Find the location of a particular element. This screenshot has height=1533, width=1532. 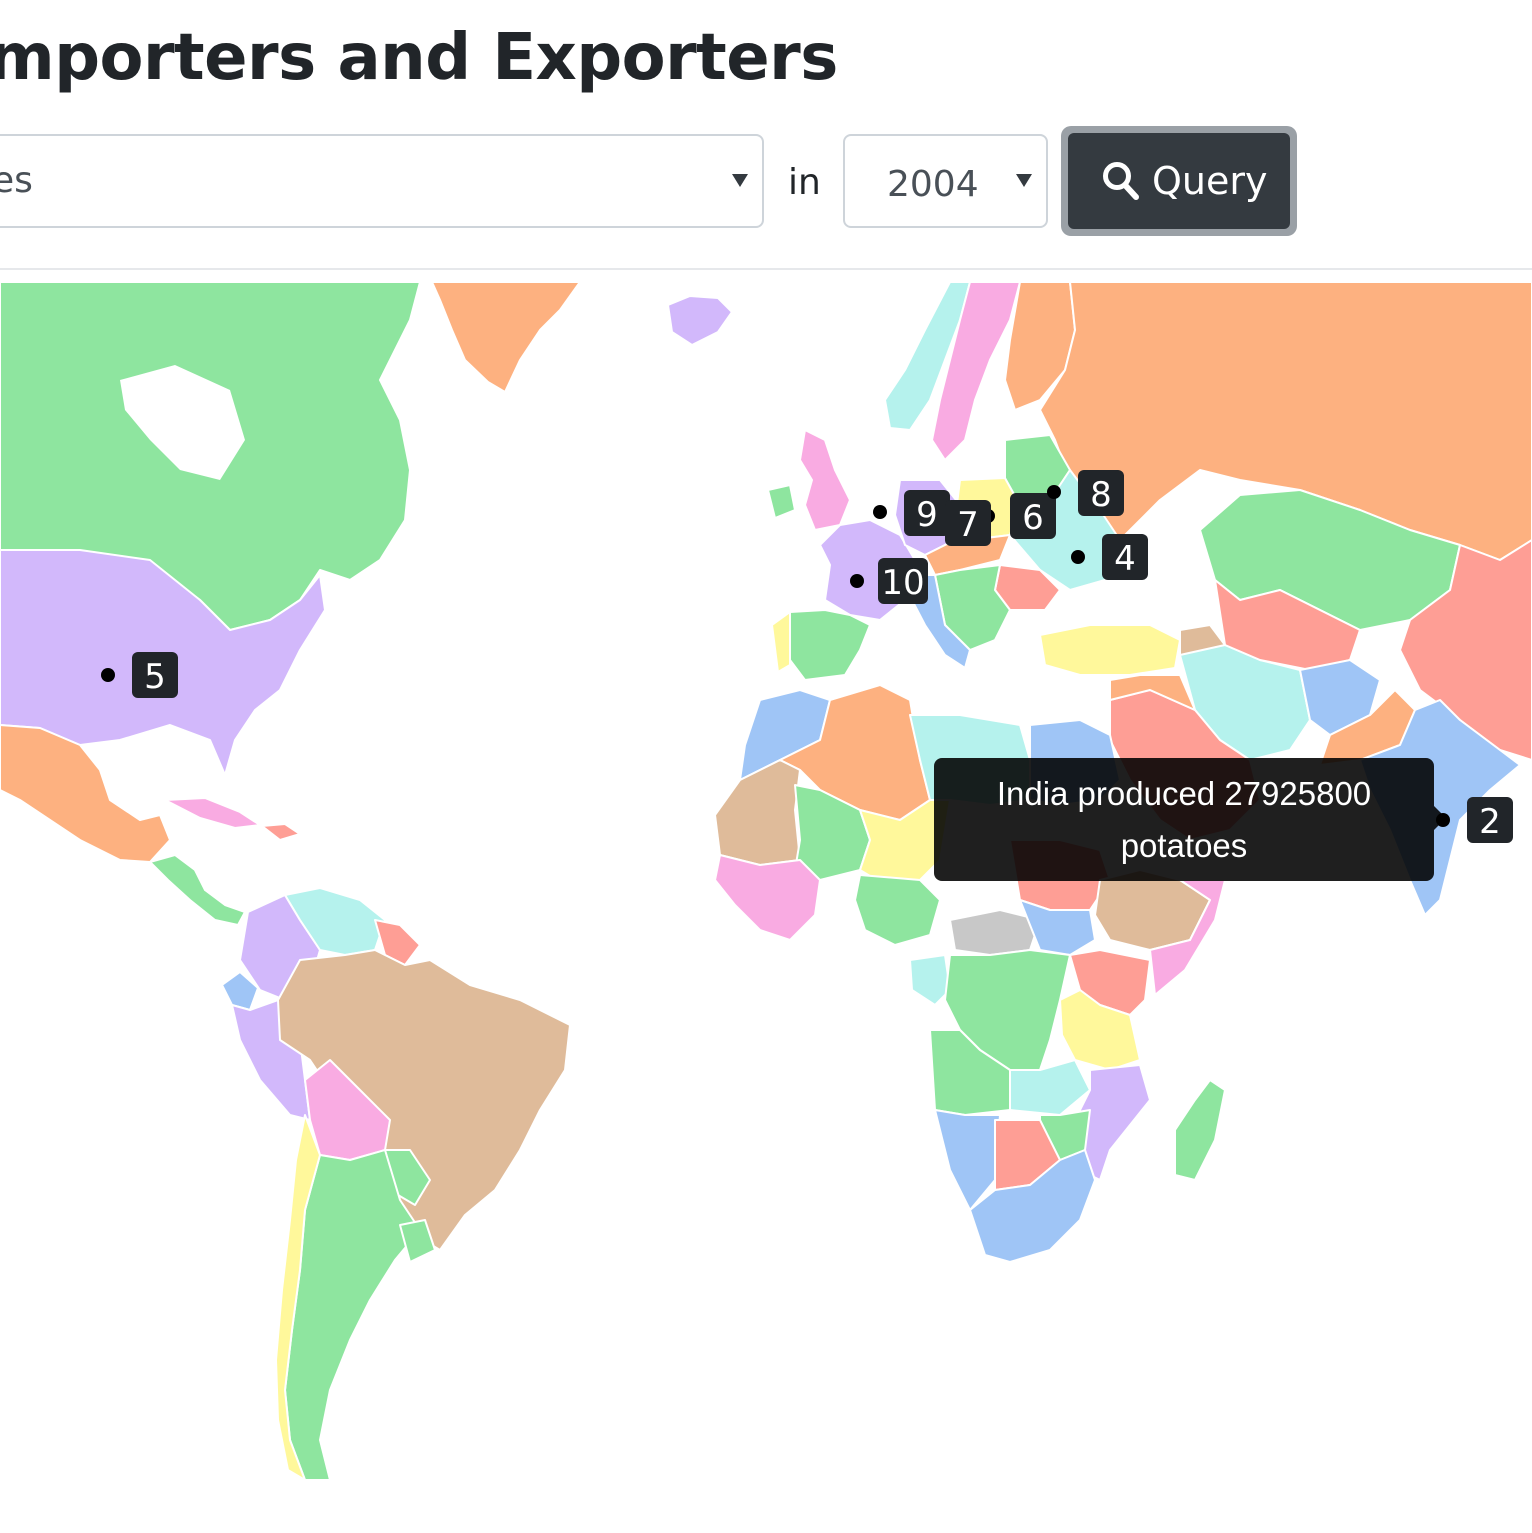

country-uruguay is located at coordinates (417, 1241).